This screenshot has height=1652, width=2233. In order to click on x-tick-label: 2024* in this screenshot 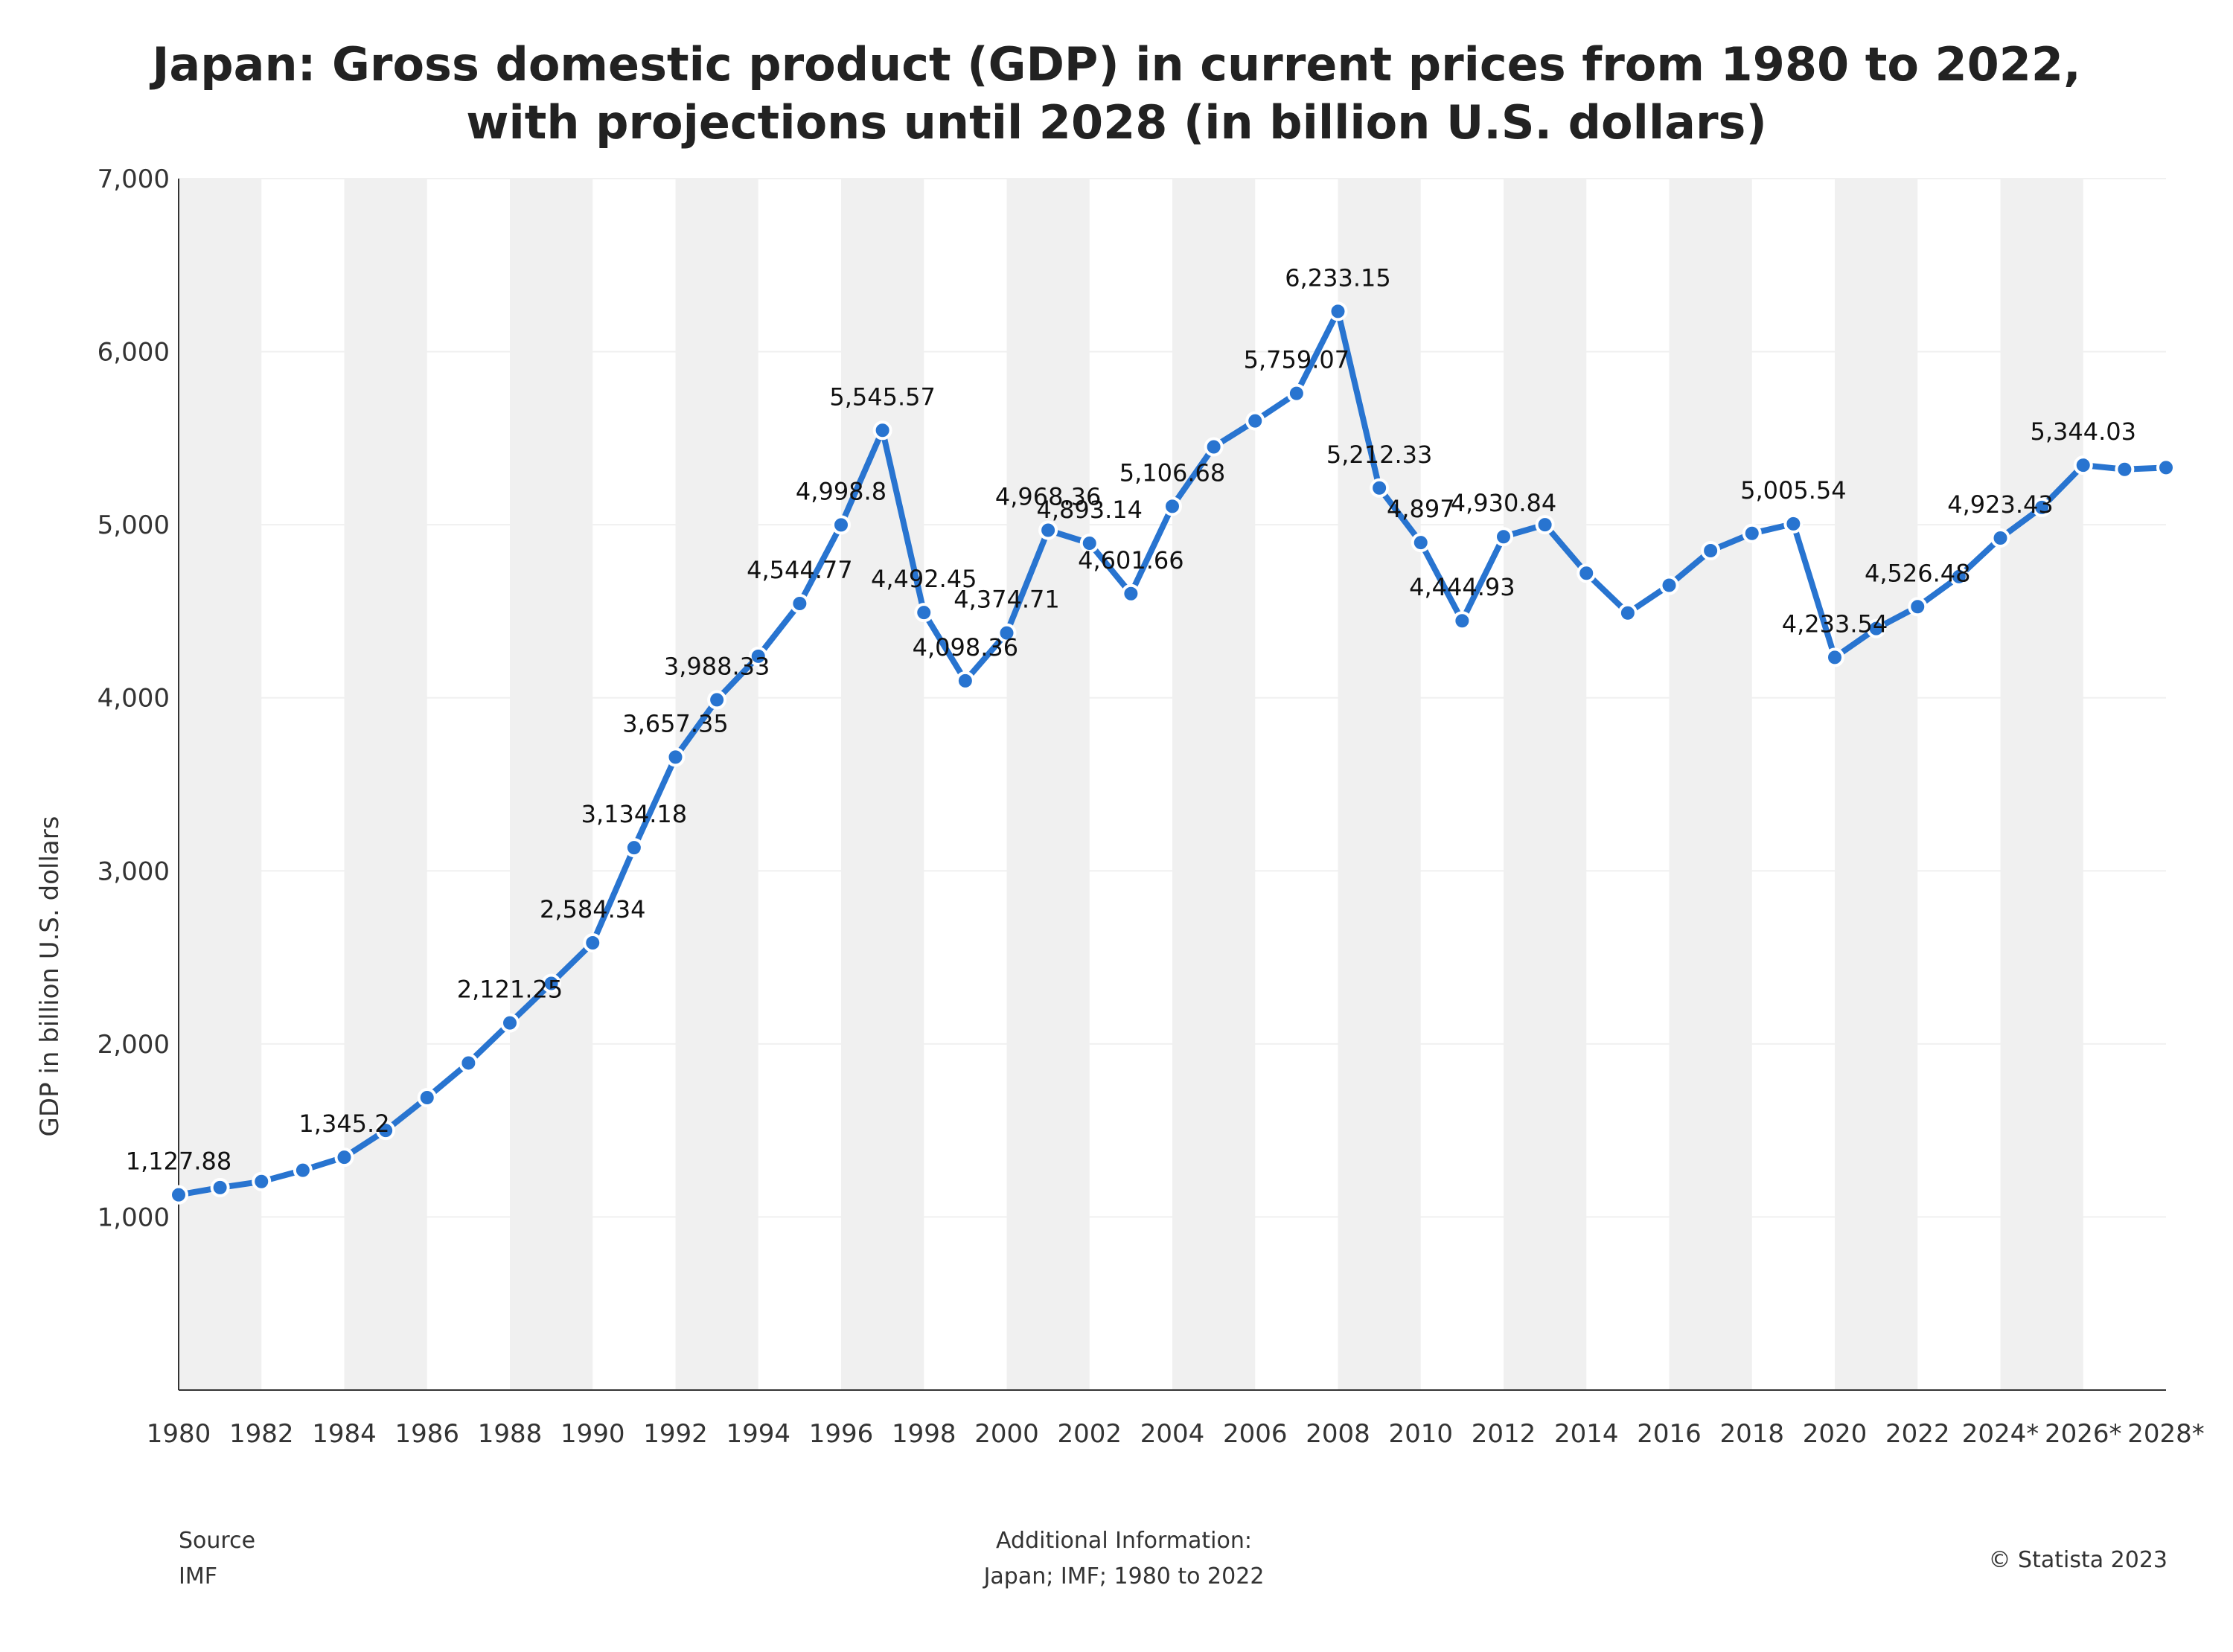, I will do `click(2000, 1434)`.